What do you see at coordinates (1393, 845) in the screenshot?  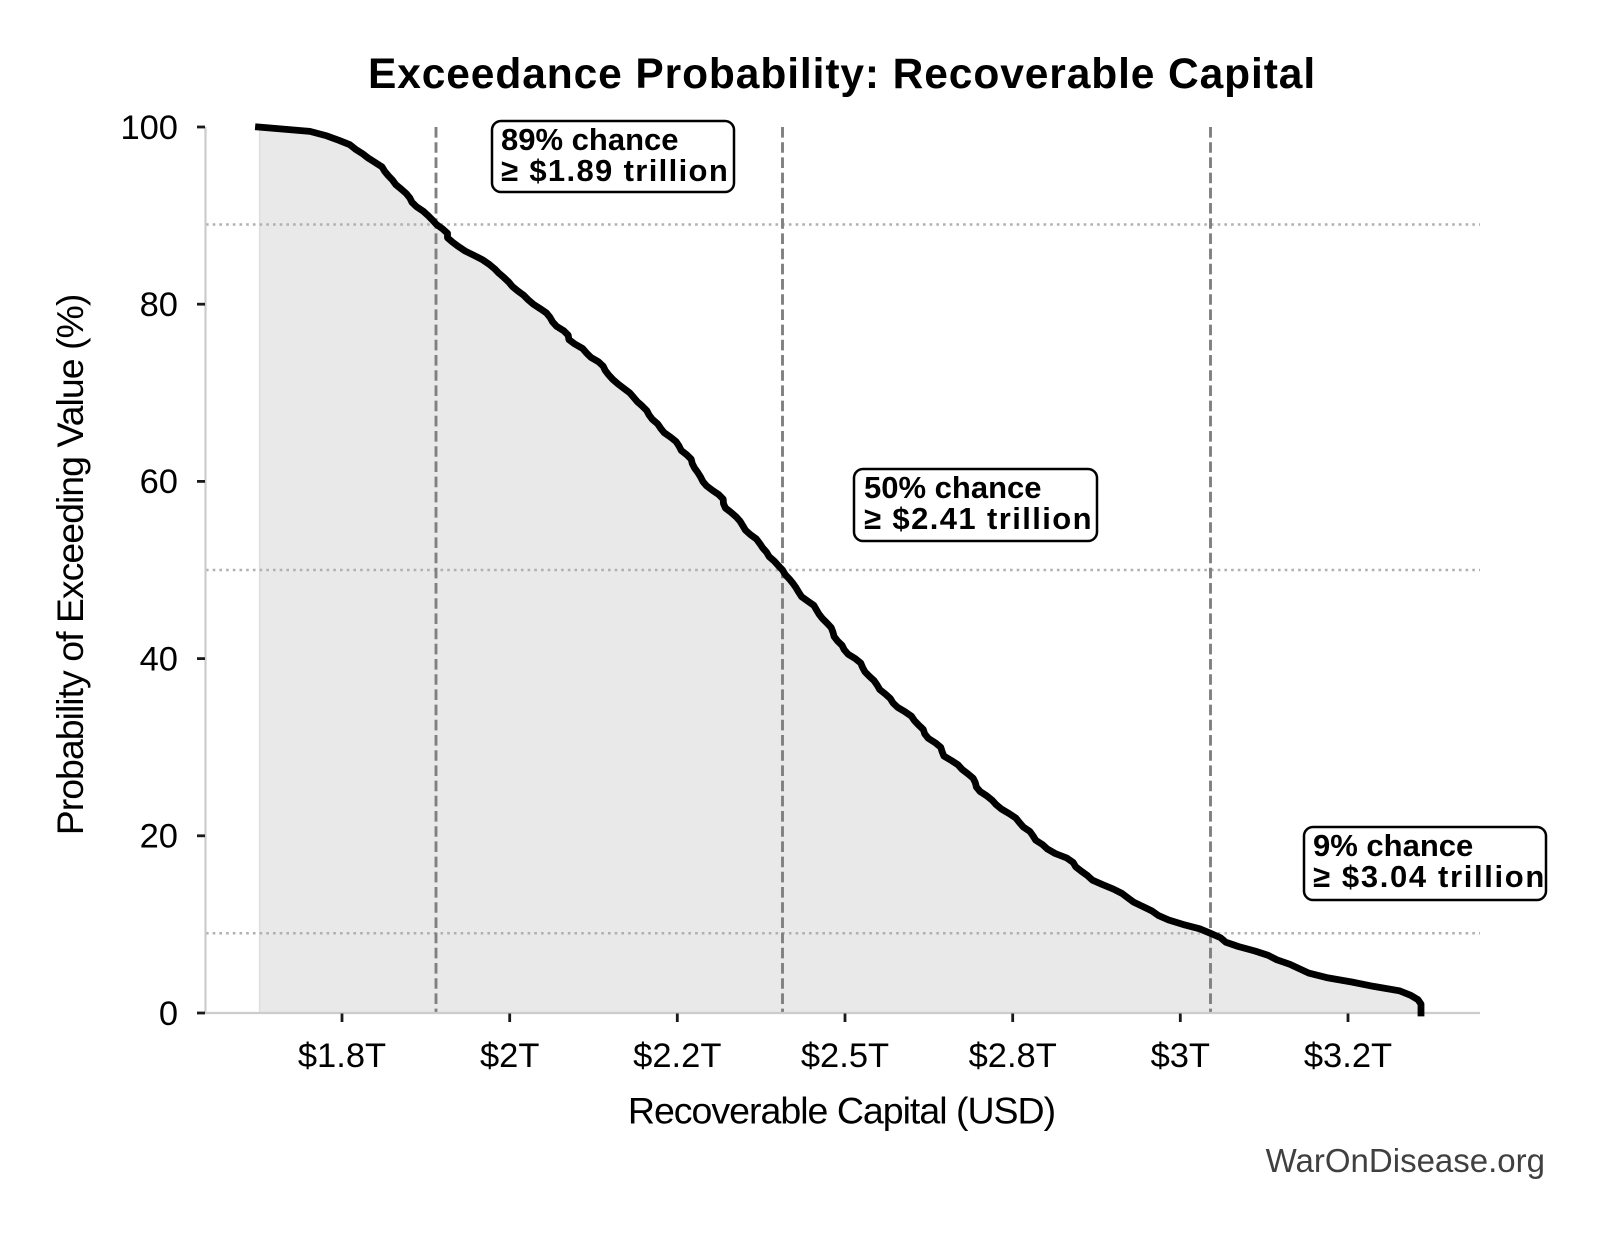 I see `svg-text: 9% chance` at bounding box center [1393, 845].